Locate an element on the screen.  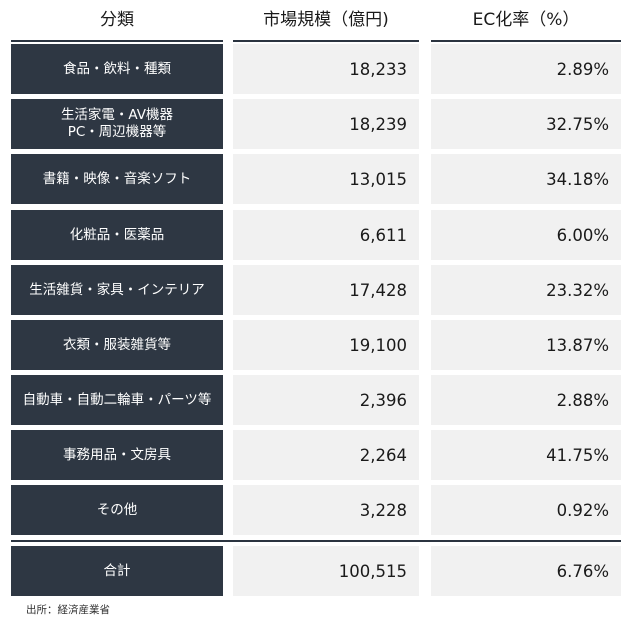
category-cell: 衣類・服装雑貨等 is located at coordinates (117, 345).